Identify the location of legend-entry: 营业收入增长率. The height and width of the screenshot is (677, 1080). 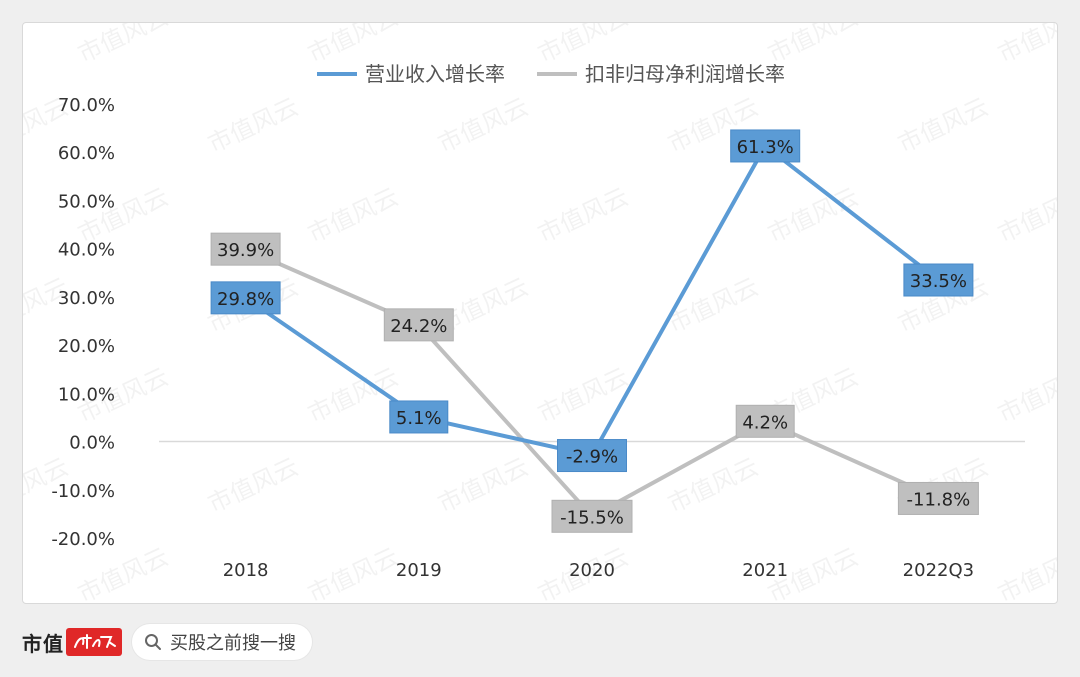
(435, 74).